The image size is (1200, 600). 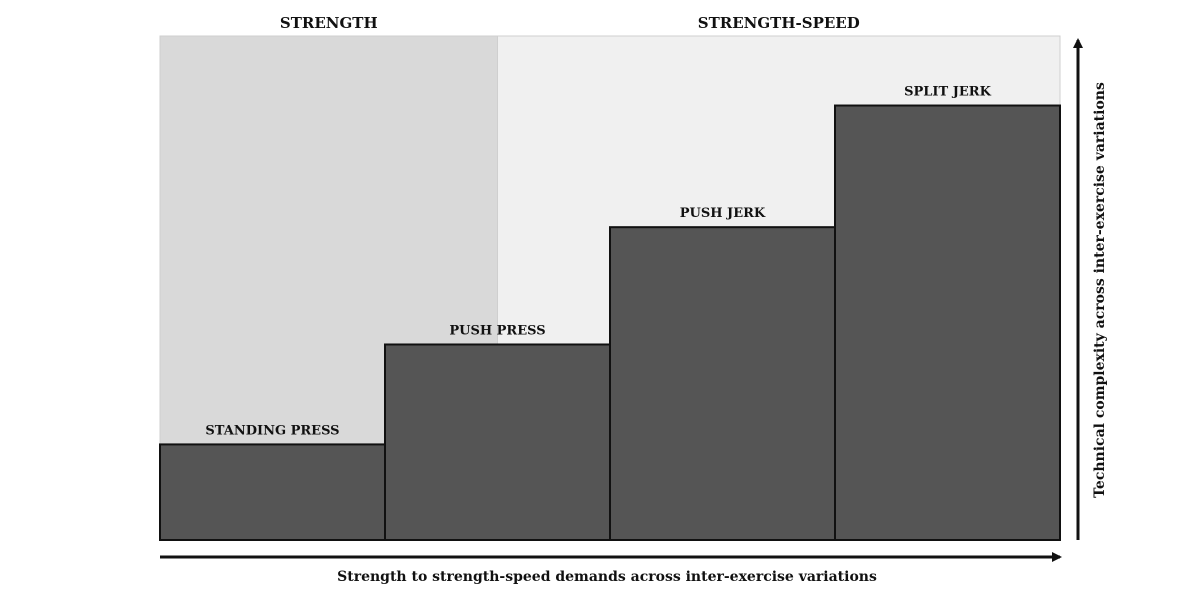 I want to click on region-label-1: STRENGTH, so click(x=329, y=23).